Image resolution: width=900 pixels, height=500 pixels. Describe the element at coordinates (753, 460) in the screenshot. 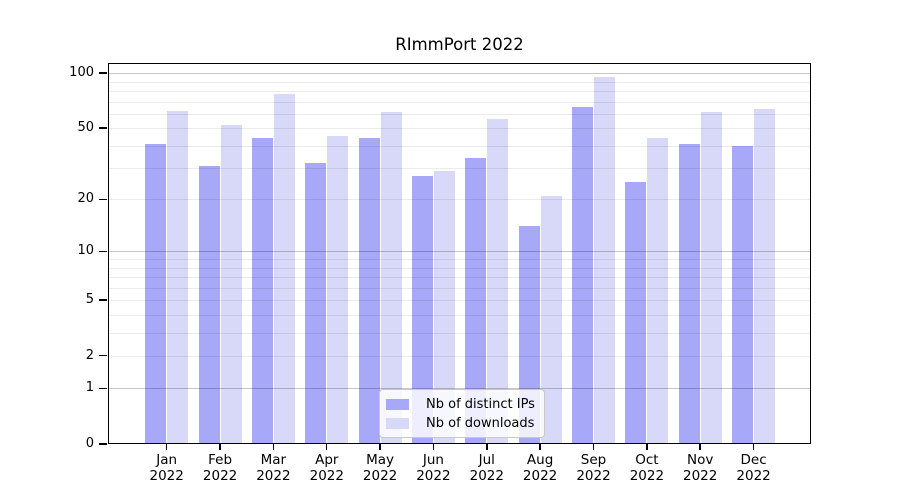

I see `x-tick-label-line: Dec` at that location.